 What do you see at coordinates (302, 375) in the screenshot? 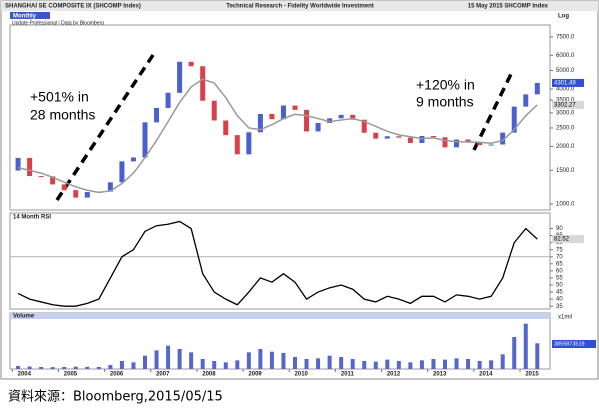
I see `x-tick-label: 2010` at bounding box center [302, 375].